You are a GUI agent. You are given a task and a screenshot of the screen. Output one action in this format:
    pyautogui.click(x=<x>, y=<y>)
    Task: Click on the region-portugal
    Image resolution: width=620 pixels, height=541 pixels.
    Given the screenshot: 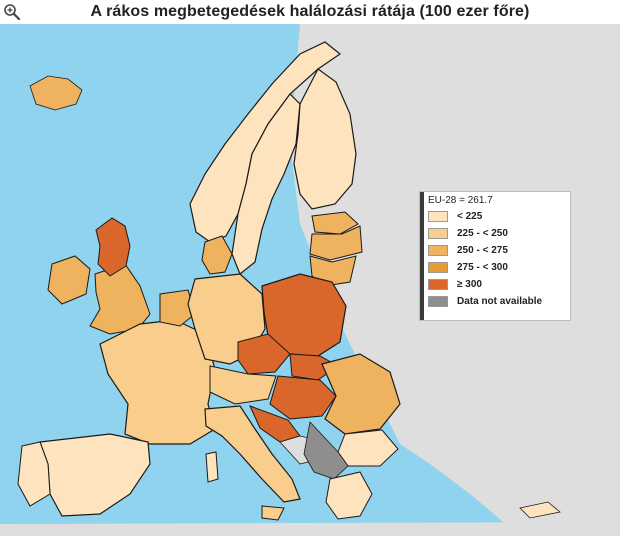 What is the action you would take?
    pyautogui.click(x=34, y=474)
    